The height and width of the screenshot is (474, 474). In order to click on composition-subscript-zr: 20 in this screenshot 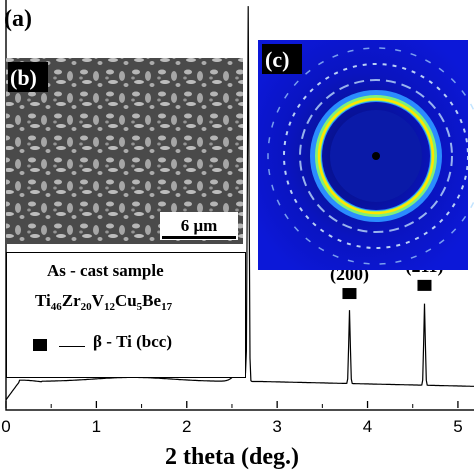, I will do `click(86, 307)`.